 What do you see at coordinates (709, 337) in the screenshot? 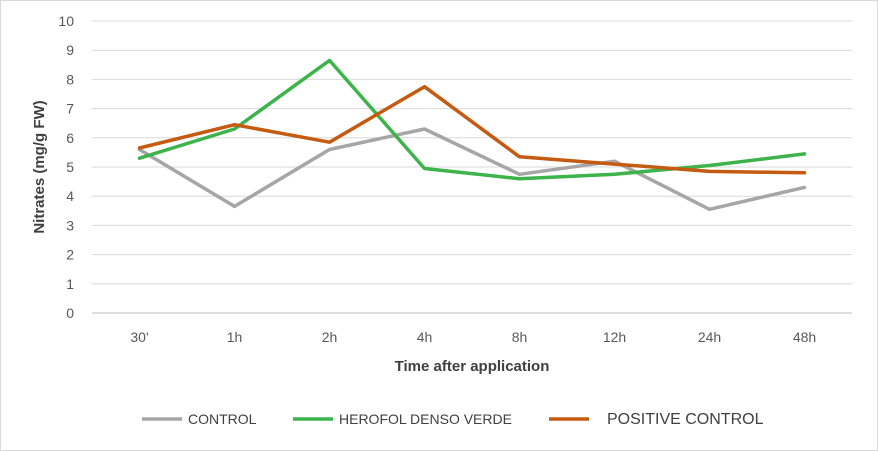
I see `x-tick-label: 24h` at bounding box center [709, 337].